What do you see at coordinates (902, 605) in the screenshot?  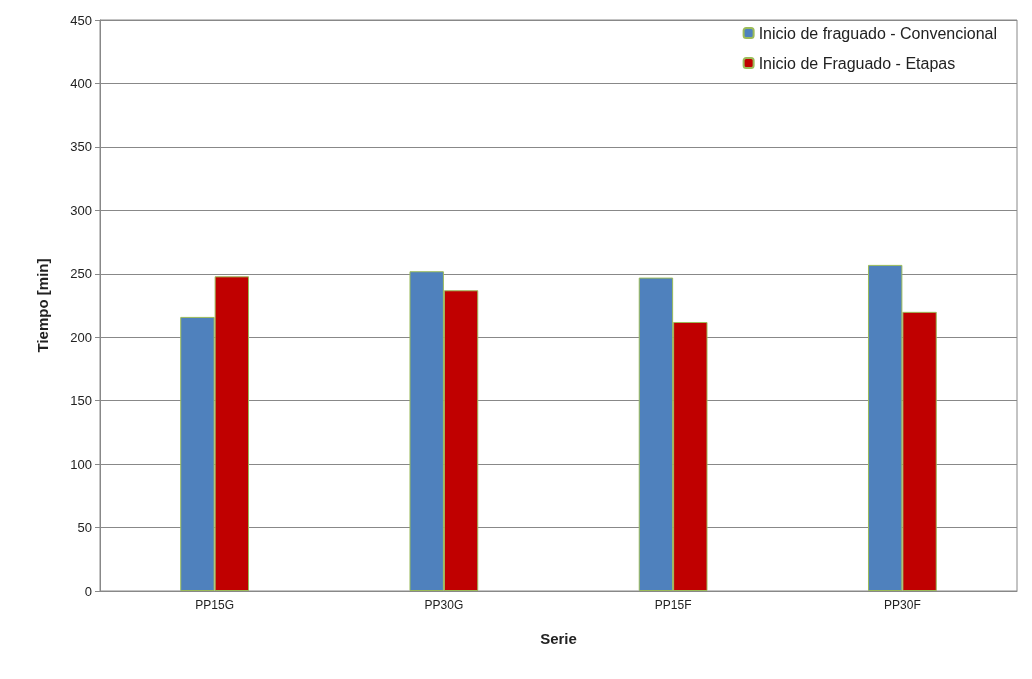 I see `x-tick-label: PP30F` at bounding box center [902, 605].